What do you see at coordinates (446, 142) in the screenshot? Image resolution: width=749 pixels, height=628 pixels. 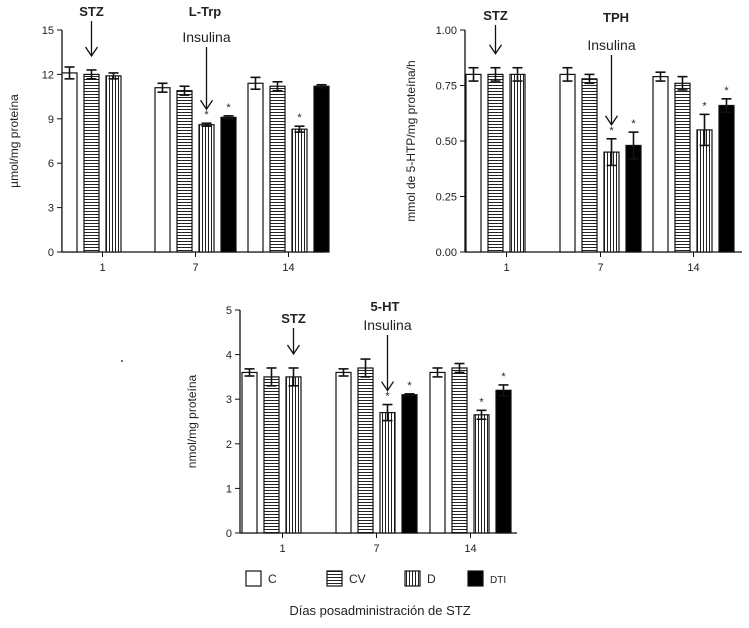 I see `y-tick-label: 0.50` at bounding box center [446, 142].